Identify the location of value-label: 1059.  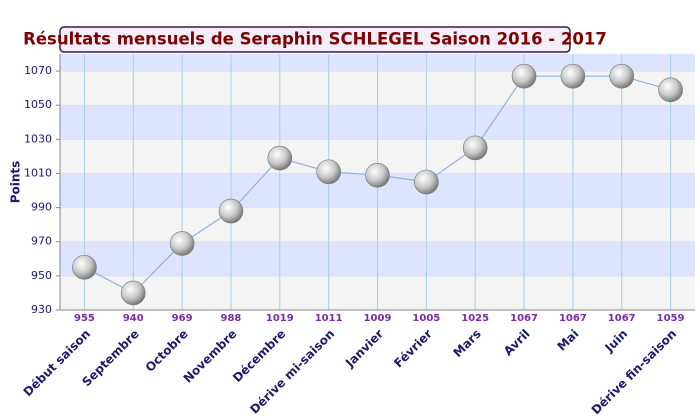
(671, 318).